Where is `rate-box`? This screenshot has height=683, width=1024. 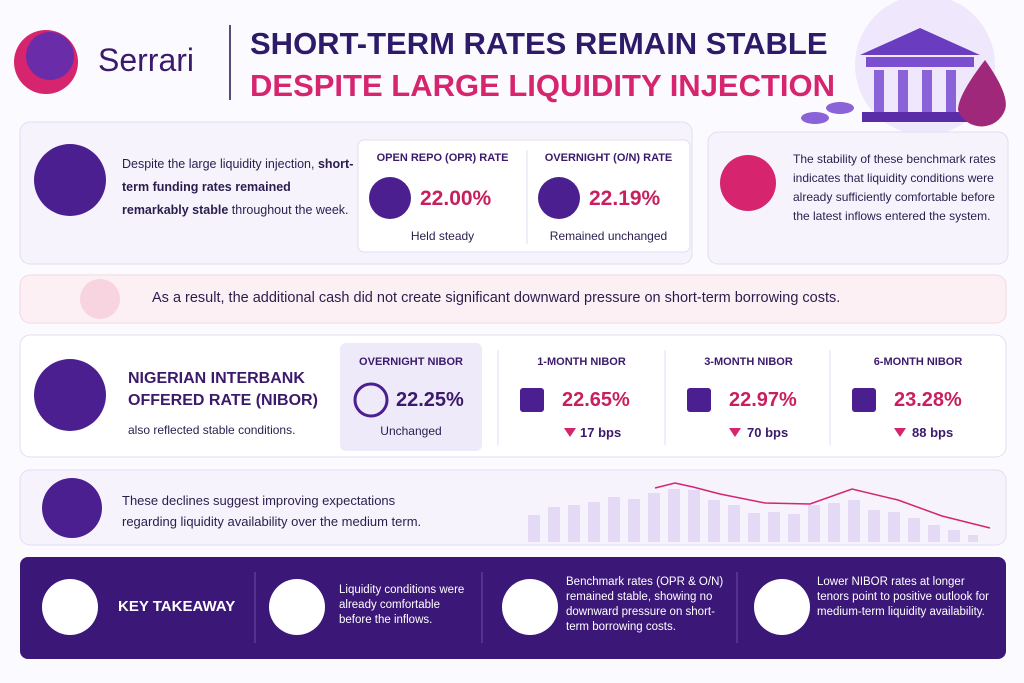
rate-box is located at coordinates (524, 196).